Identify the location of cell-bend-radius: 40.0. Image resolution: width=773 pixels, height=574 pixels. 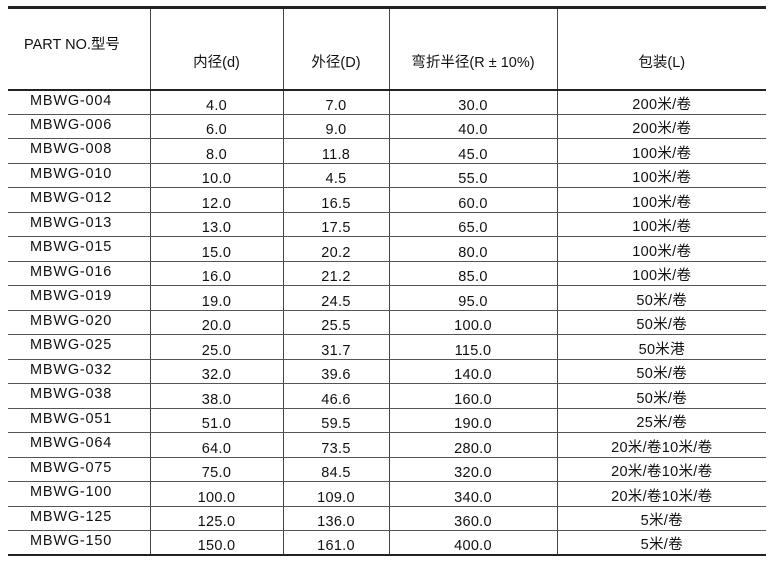
(472, 126).